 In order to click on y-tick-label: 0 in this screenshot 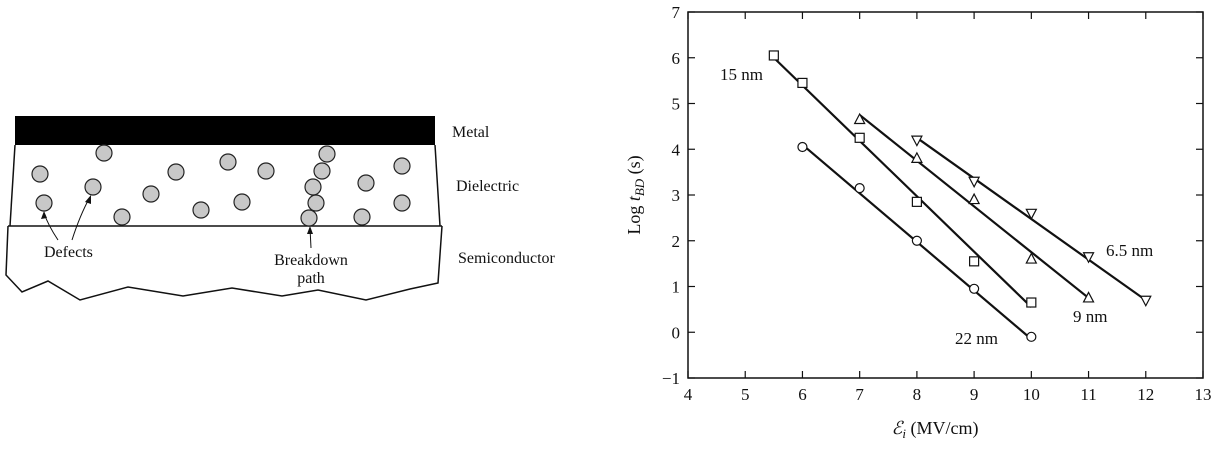, I will do `click(676, 332)`.